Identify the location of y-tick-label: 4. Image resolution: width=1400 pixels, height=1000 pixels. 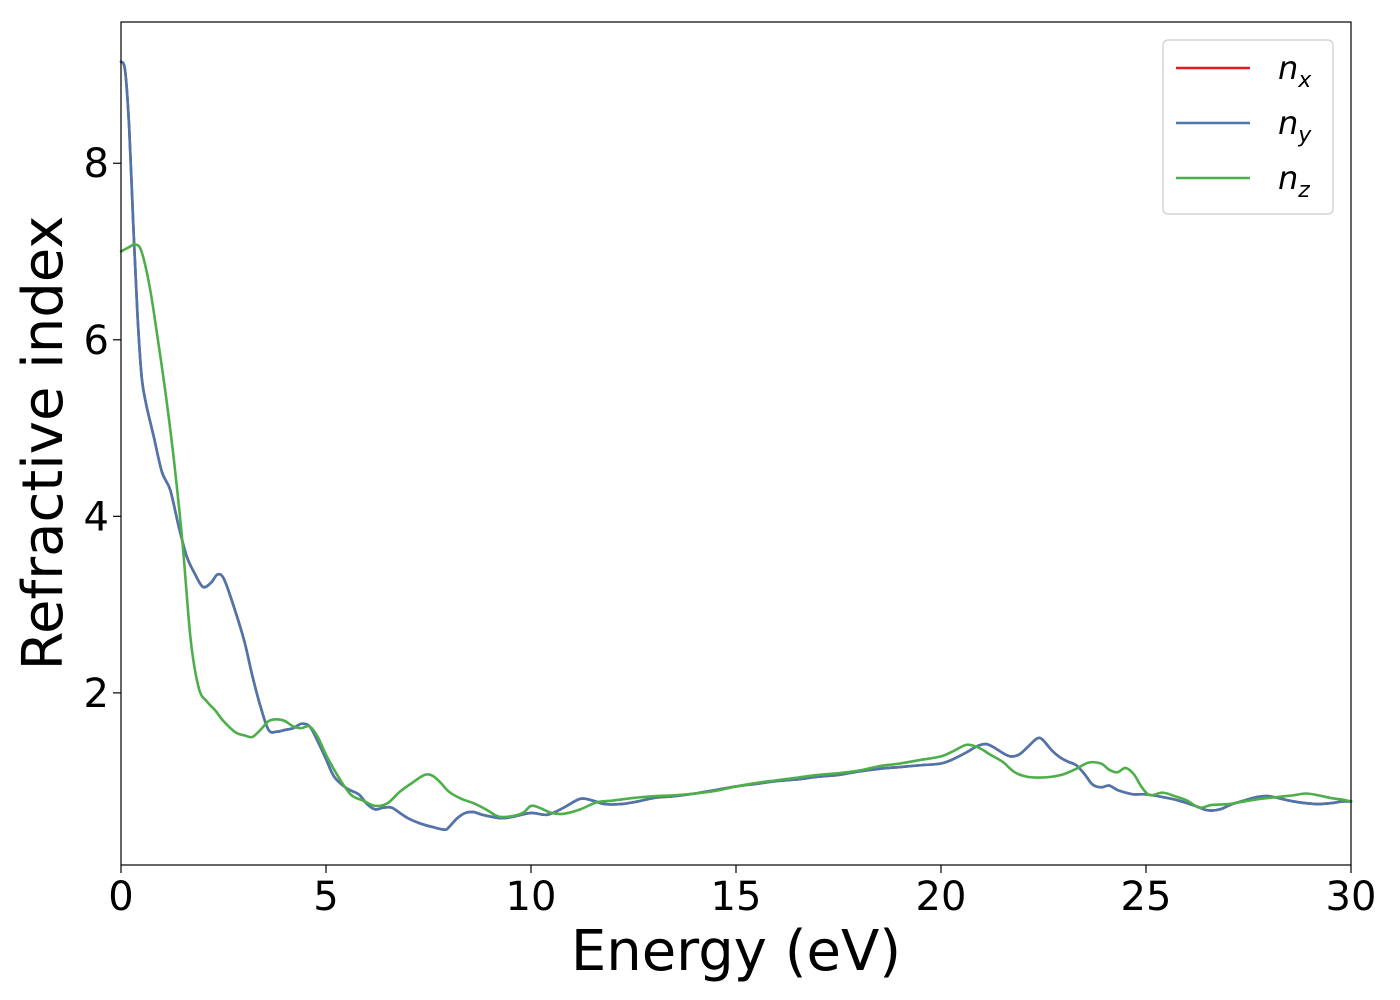
(96, 517).